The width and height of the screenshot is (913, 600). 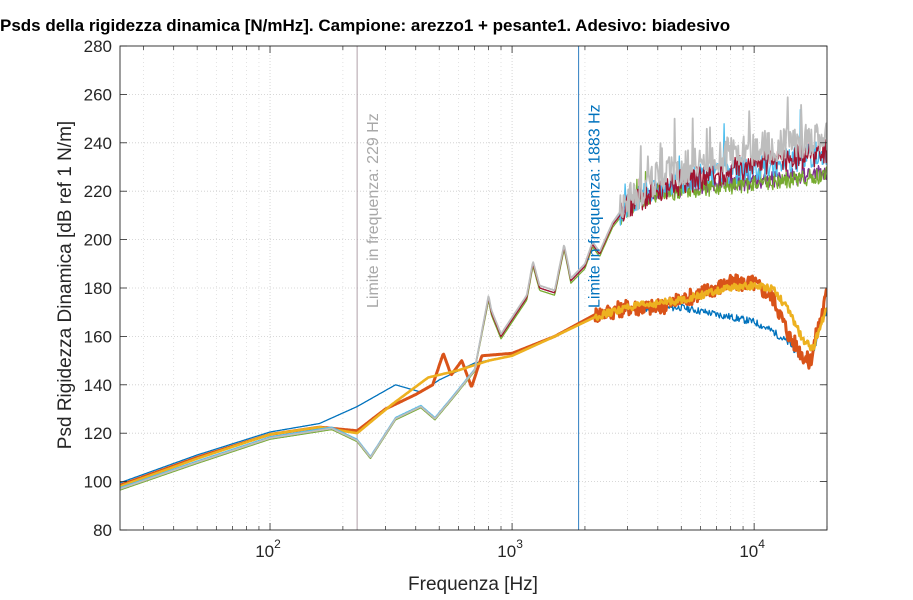 What do you see at coordinates (752, 549) in the screenshot?
I see `x-tick-label: 10⁴` at bounding box center [752, 549].